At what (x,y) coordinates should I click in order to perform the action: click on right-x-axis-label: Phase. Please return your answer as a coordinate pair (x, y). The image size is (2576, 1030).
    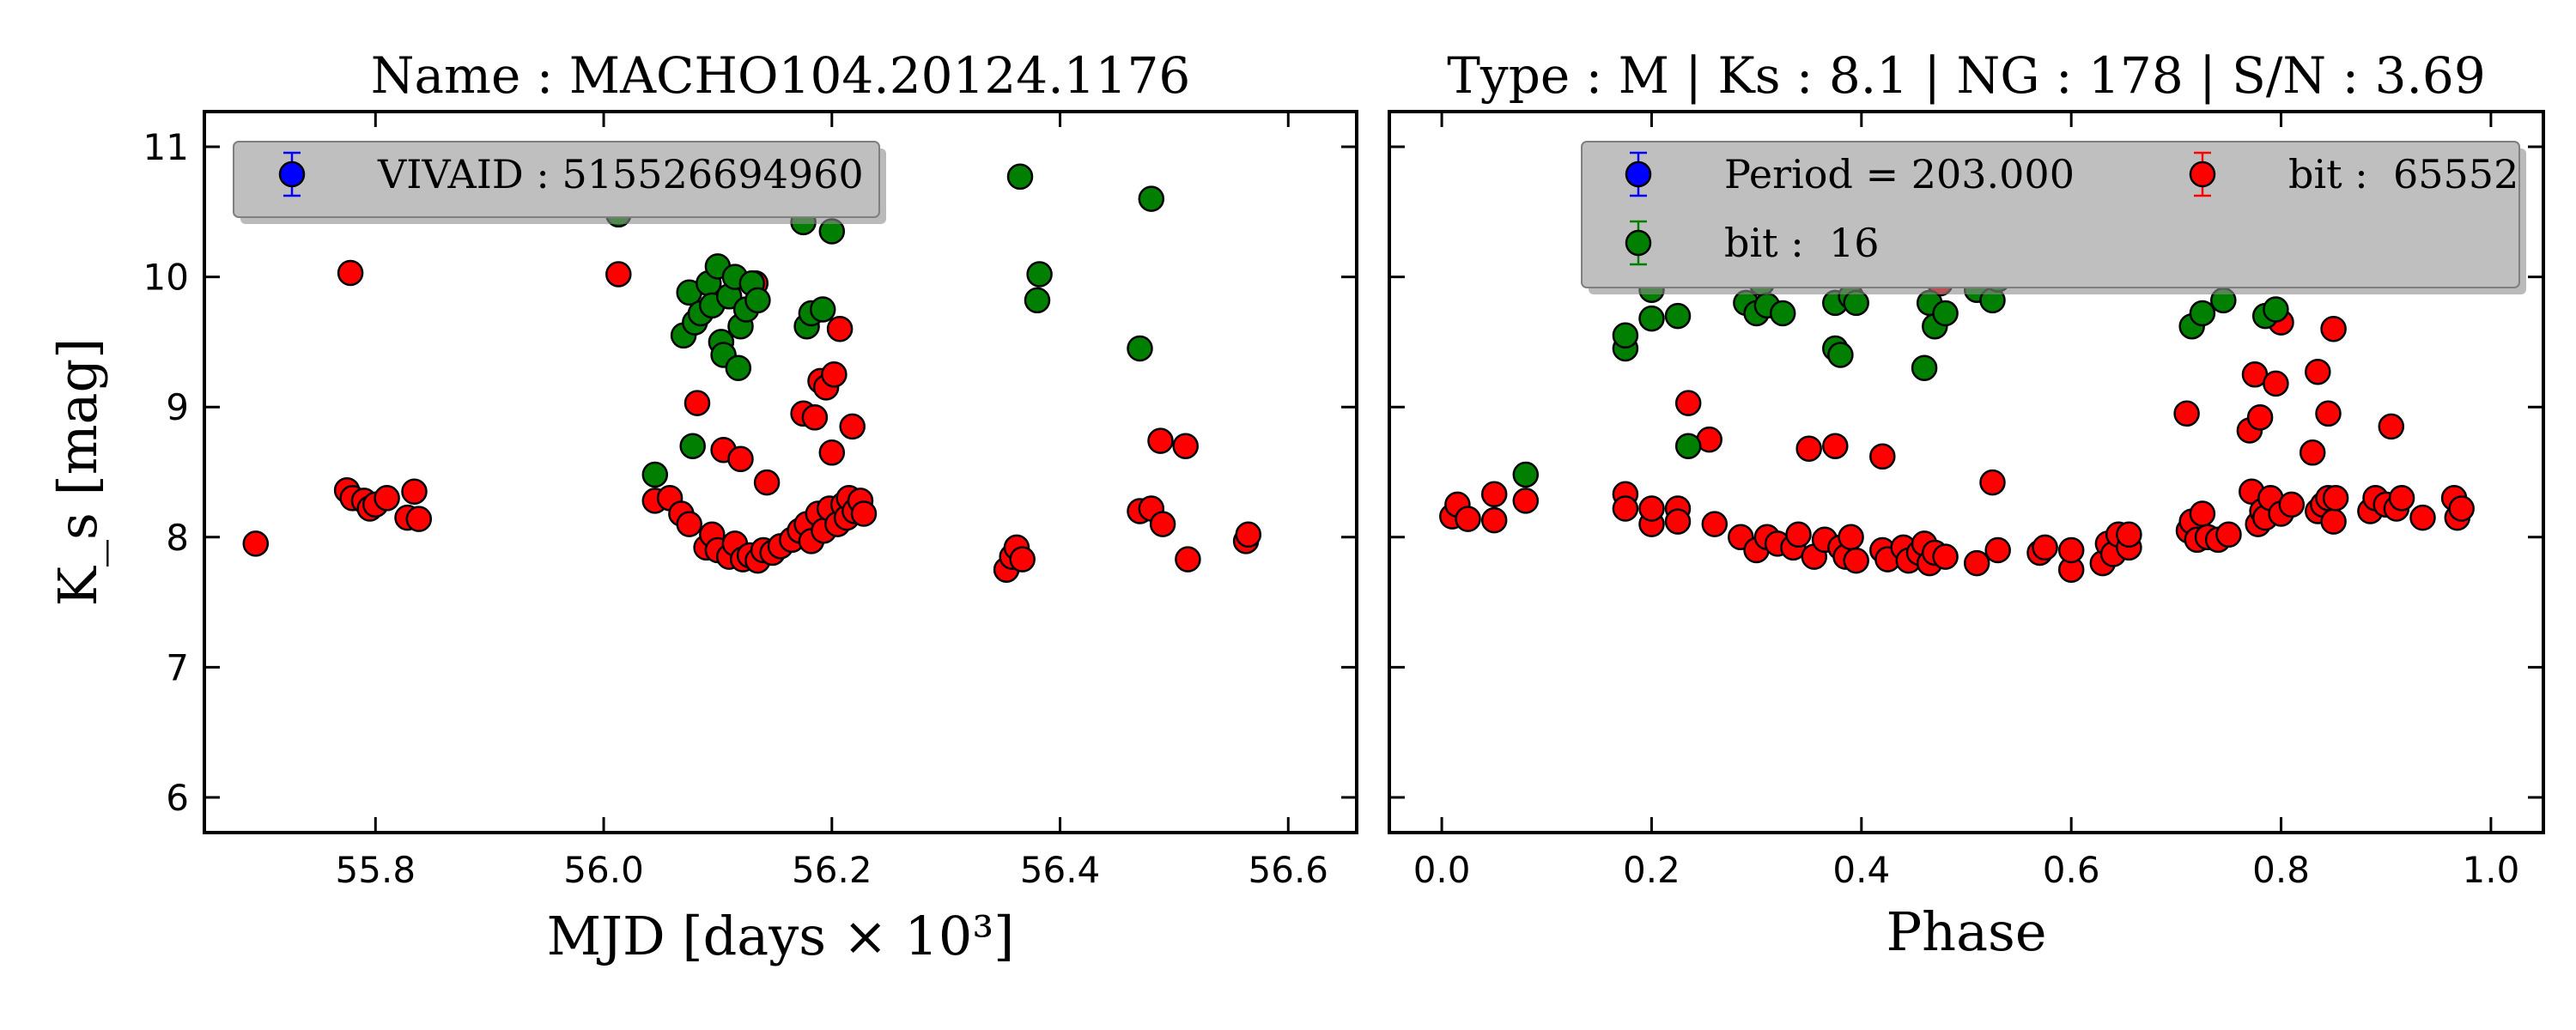
    Looking at the image, I should click on (1966, 931).